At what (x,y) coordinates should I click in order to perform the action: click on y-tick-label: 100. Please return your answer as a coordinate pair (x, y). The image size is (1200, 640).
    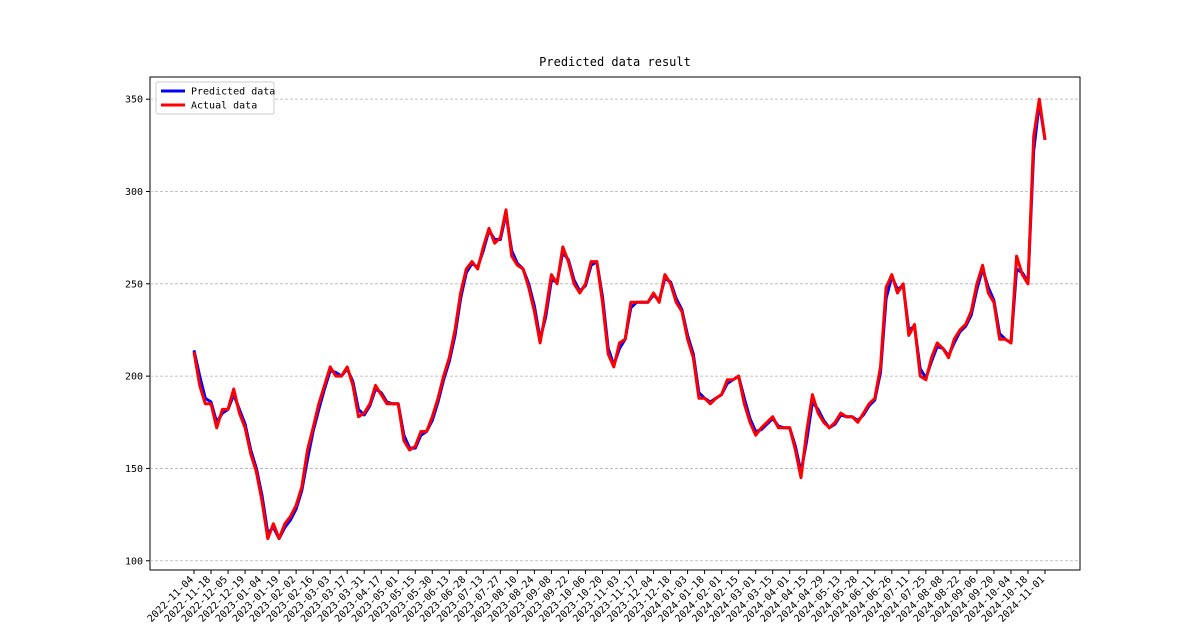
    Looking at the image, I should click on (134, 561).